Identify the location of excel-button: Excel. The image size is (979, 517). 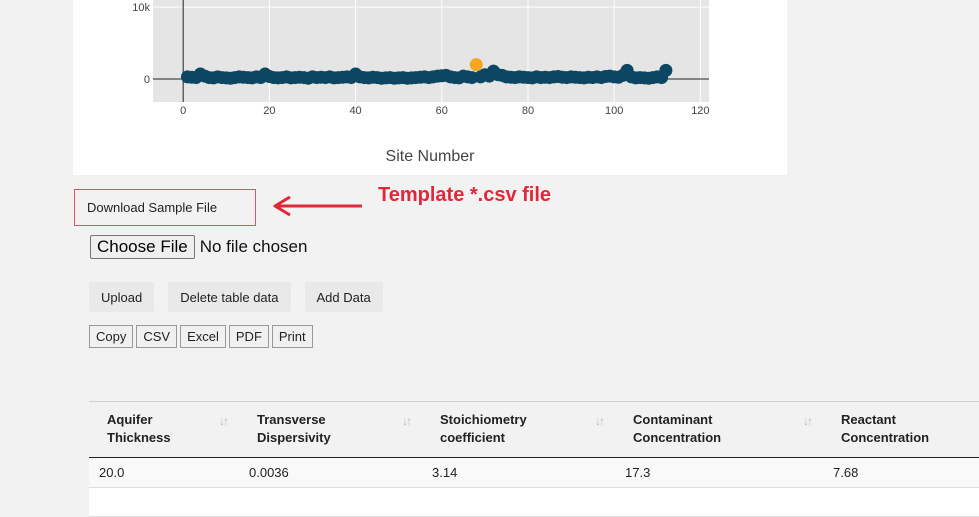
(203, 336).